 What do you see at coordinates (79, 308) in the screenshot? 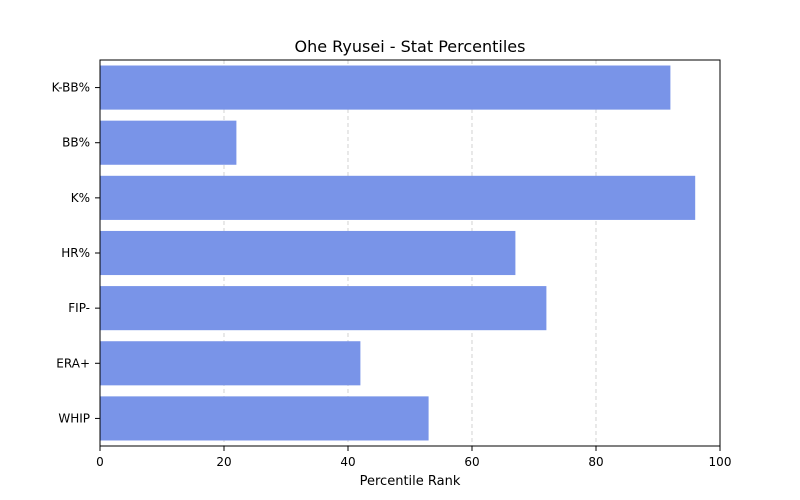
I see `y-tick-label: FIP-` at bounding box center [79, 308].